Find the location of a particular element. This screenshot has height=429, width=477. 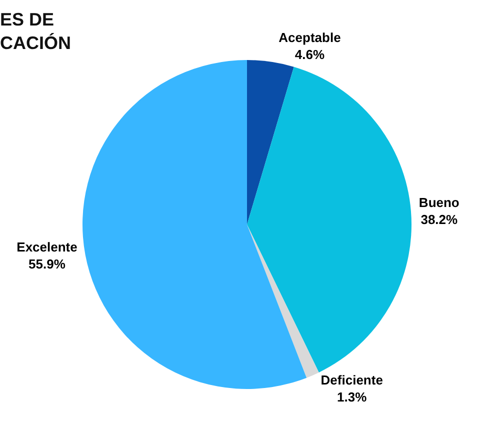

data-label: 4.6% is located at coordinates (309, 54).